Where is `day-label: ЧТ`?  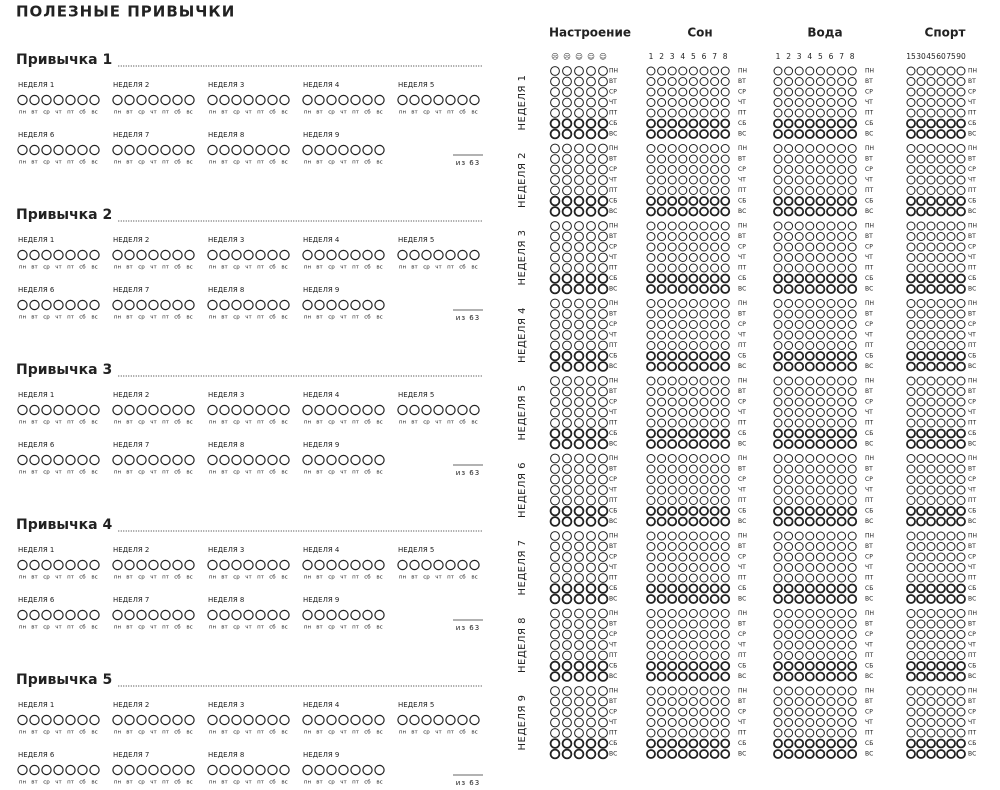
day-label: ЧТ is located at coordinates (742, 490).